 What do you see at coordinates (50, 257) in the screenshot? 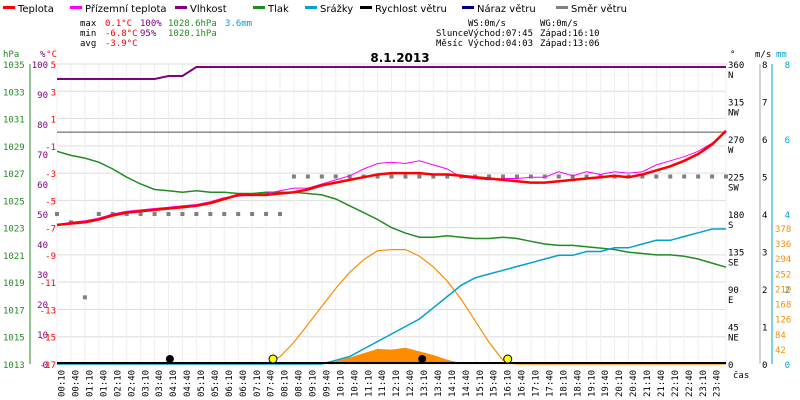
I see `tick-temp-7: -9` at bounding box center [50, 257].